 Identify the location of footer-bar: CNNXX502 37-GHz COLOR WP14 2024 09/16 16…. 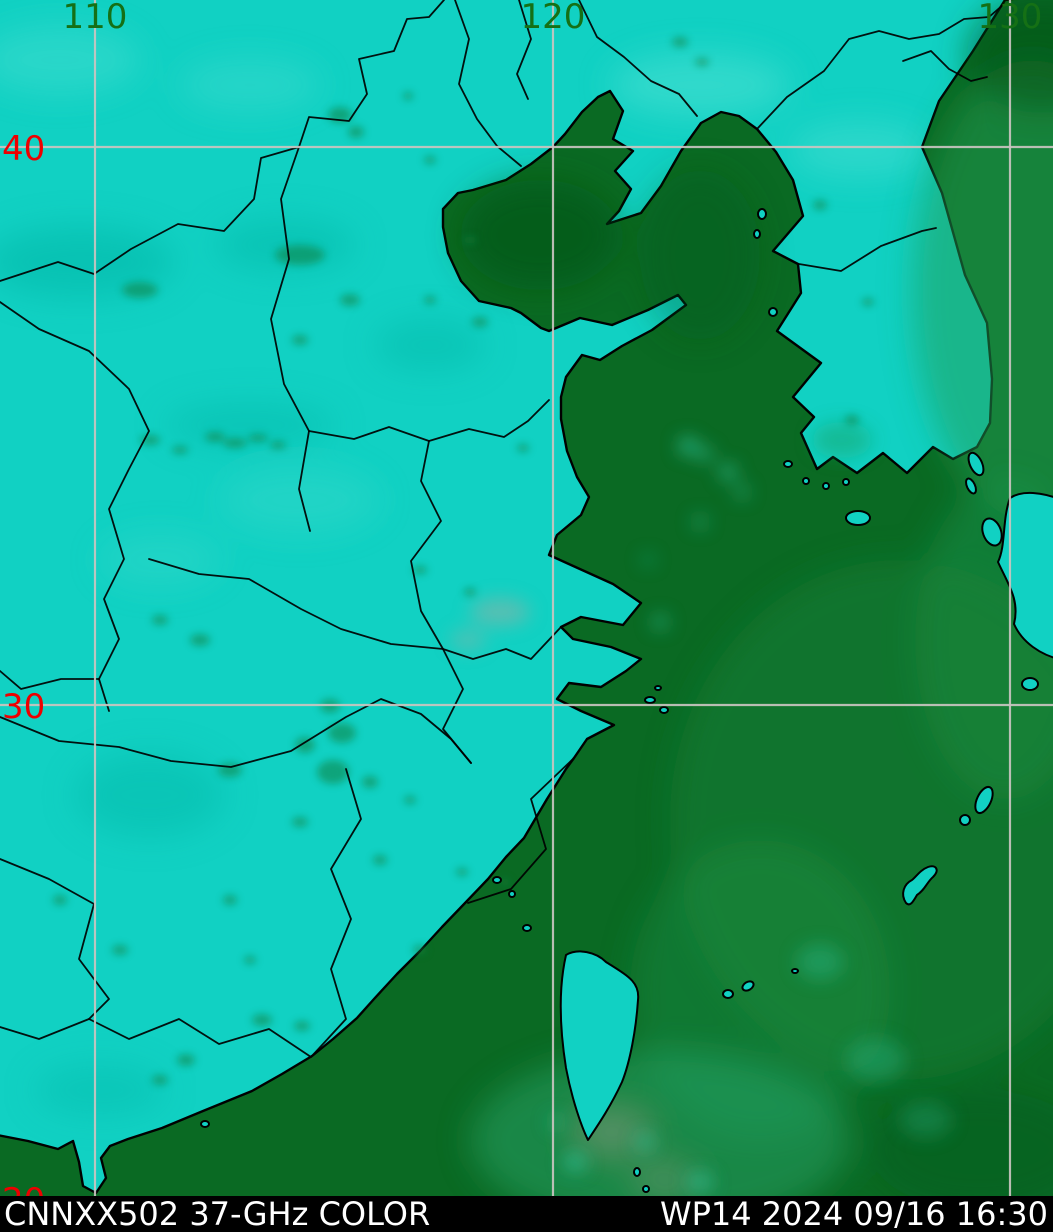
(526, 1214).